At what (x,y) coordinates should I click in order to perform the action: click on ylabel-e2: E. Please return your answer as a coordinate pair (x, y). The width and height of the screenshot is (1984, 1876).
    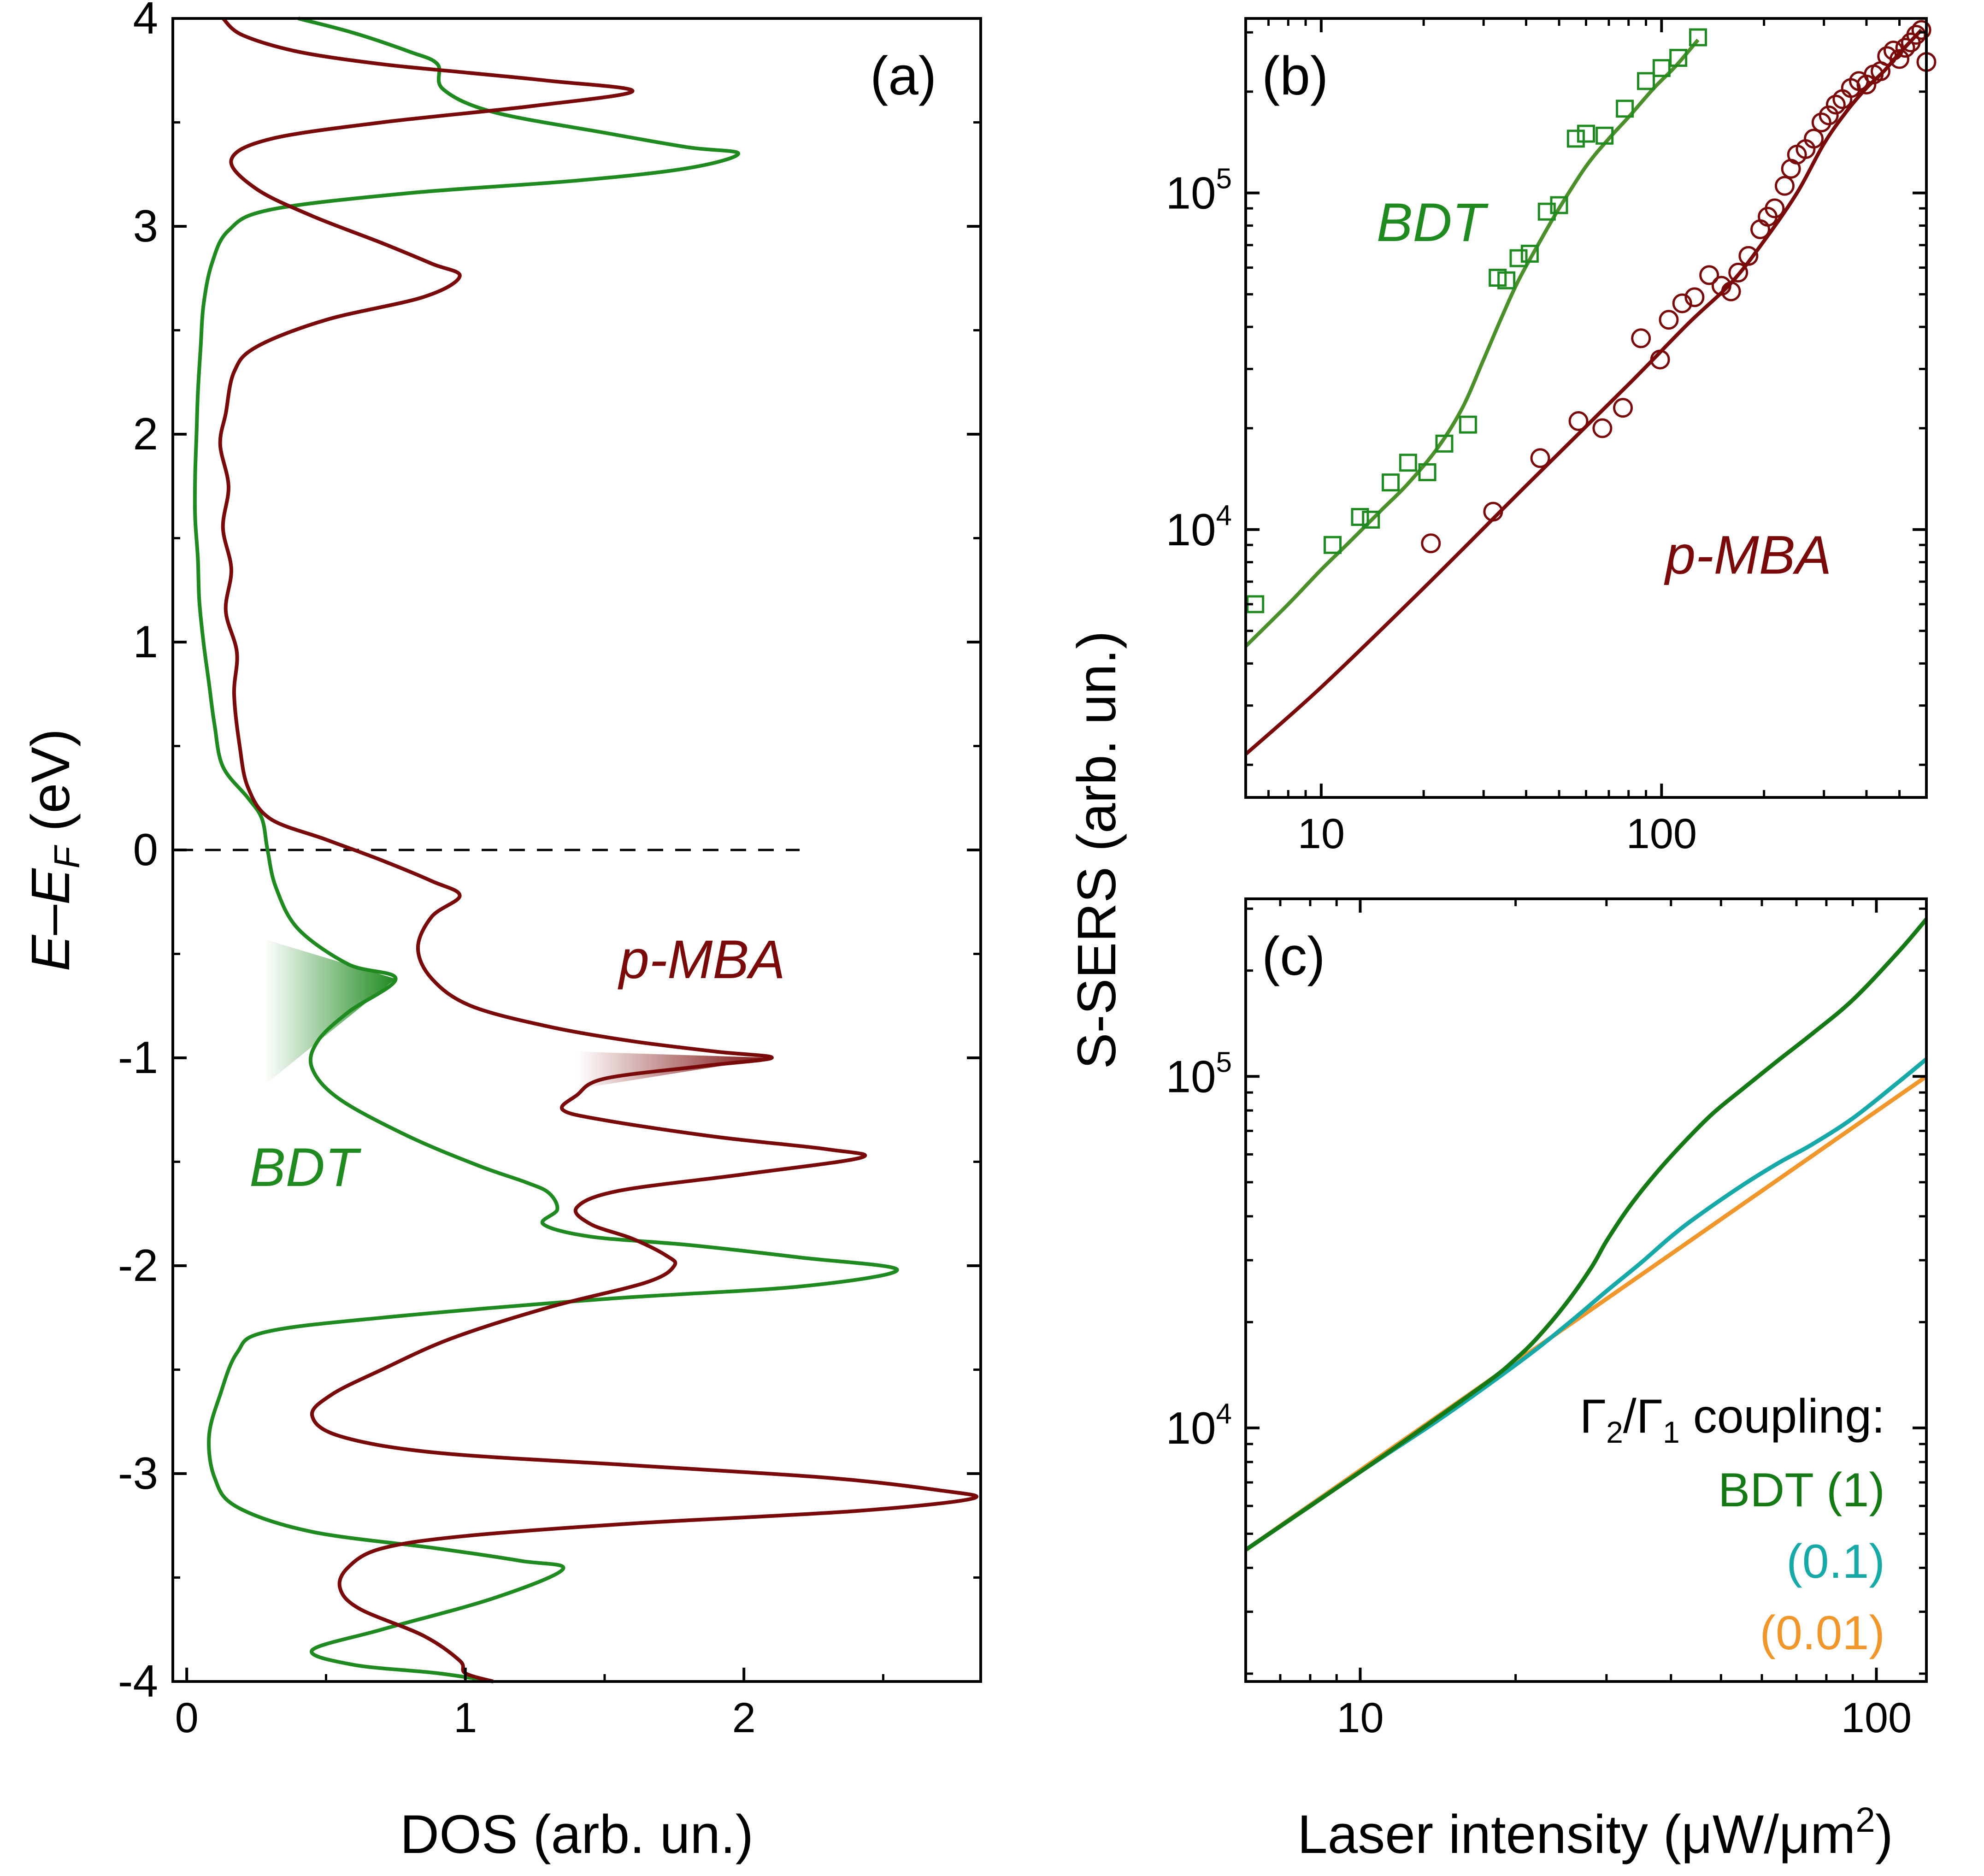
    Looking at the image, I should click on (50, 887).